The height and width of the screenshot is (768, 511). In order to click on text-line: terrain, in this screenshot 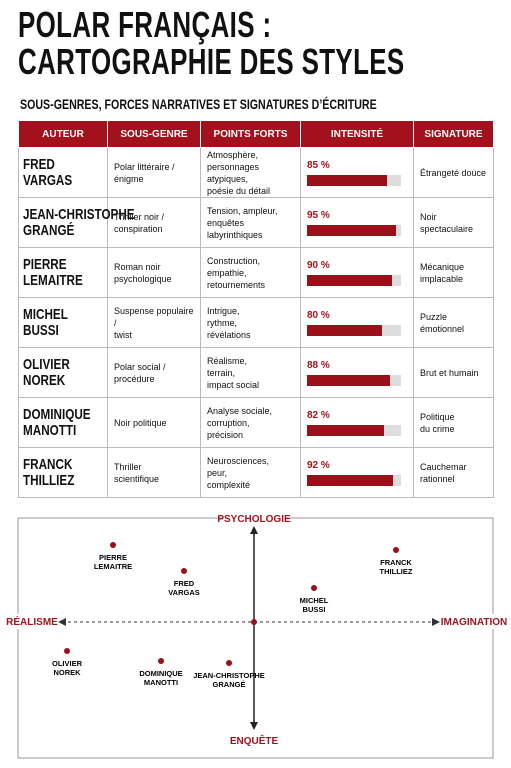, I will do `click(221, 372)`.